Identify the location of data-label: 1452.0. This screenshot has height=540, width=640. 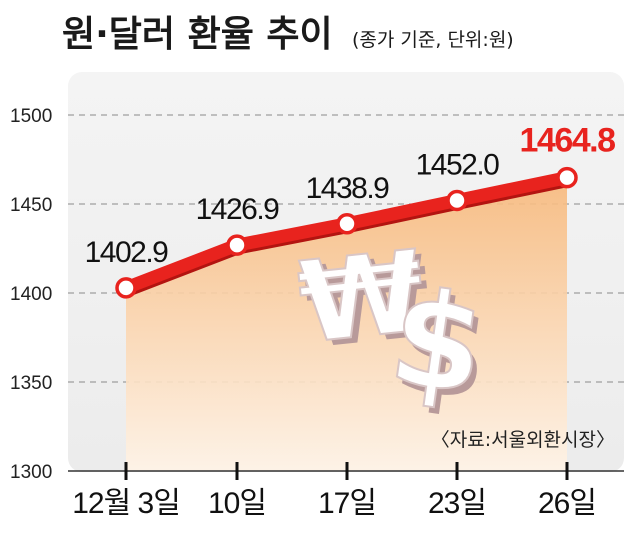
(458, 164).